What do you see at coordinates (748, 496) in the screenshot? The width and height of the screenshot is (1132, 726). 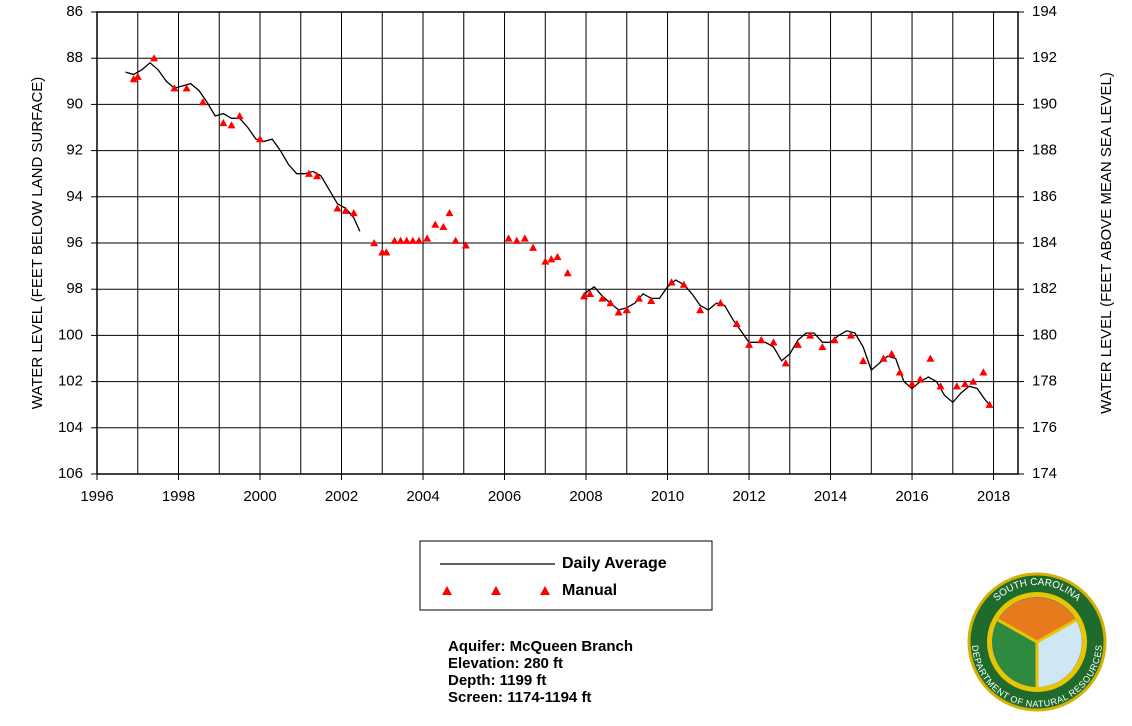 I see `x-tick-label: 2012` at bounding box center [748, 496].